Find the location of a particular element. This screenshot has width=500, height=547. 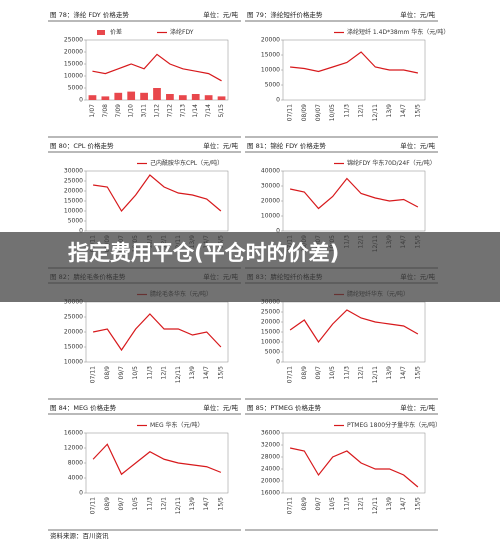

x-tick-label: 7/08 is located at coordinates (105, 111).